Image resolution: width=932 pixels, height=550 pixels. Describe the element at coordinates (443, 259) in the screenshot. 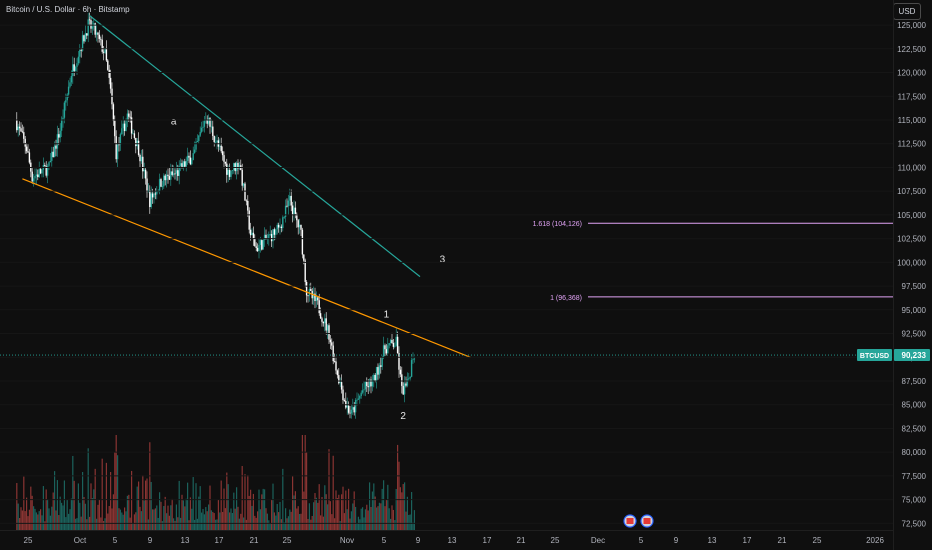

I see `wave-label: 3` at that location.